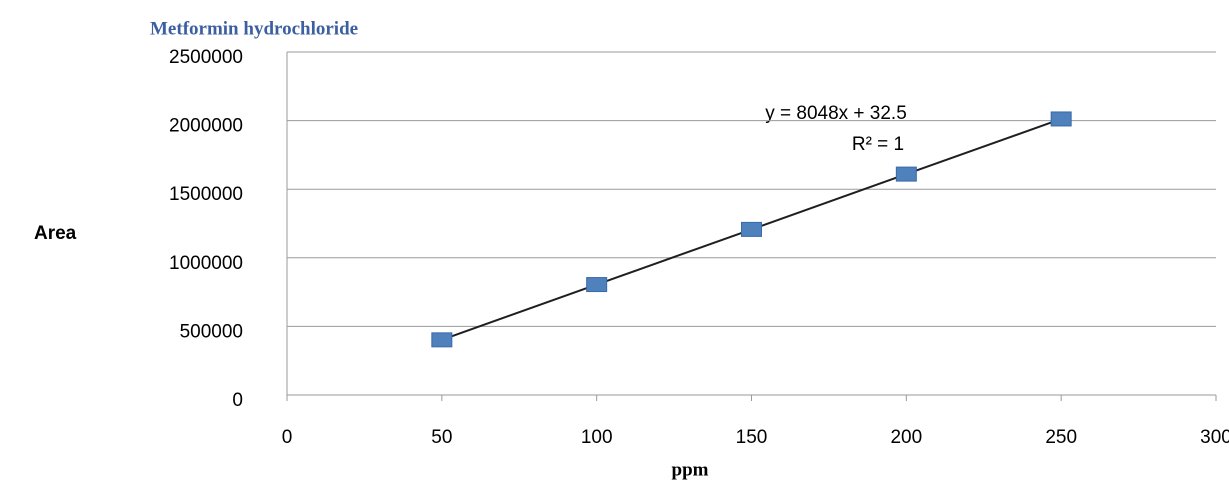 Image resolution: width=1229 pixels, height=485 pixels. Describe the element at coordinates (878, 144) in the screenshot. I see `r-squared-annotation: R² = 1` at that location.